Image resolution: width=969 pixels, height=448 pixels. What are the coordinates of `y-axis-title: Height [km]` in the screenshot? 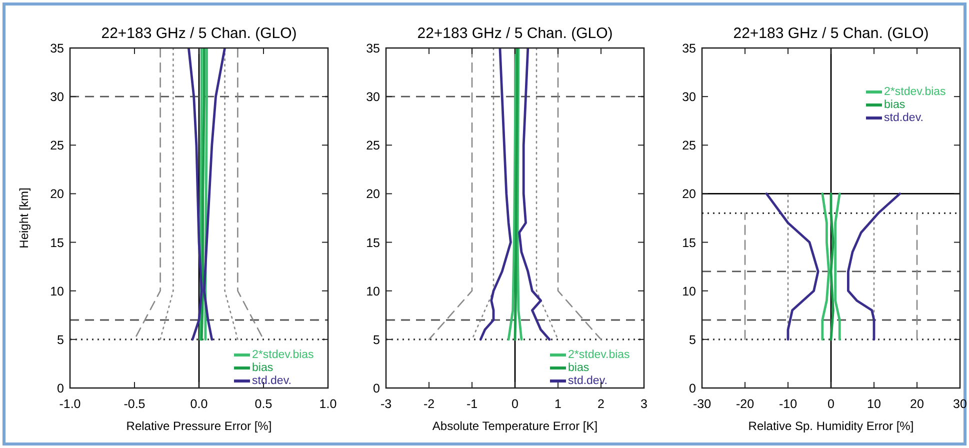 It's located at (24, 218).